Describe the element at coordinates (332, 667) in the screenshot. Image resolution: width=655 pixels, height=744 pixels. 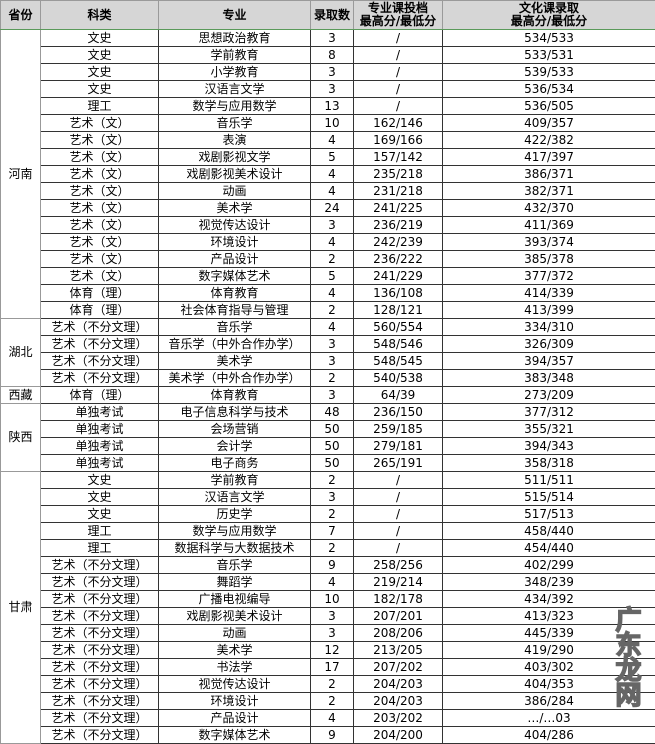
I see `admitted-count-cell: 17` at that location.